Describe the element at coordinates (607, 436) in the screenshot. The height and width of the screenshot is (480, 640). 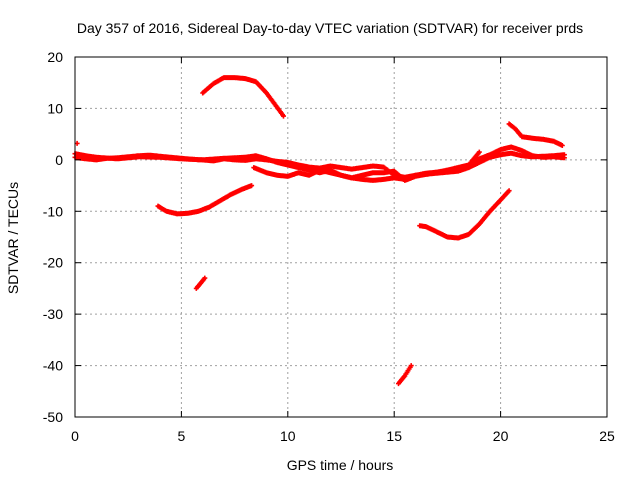
I see `x-tick-label: 25` at that location.